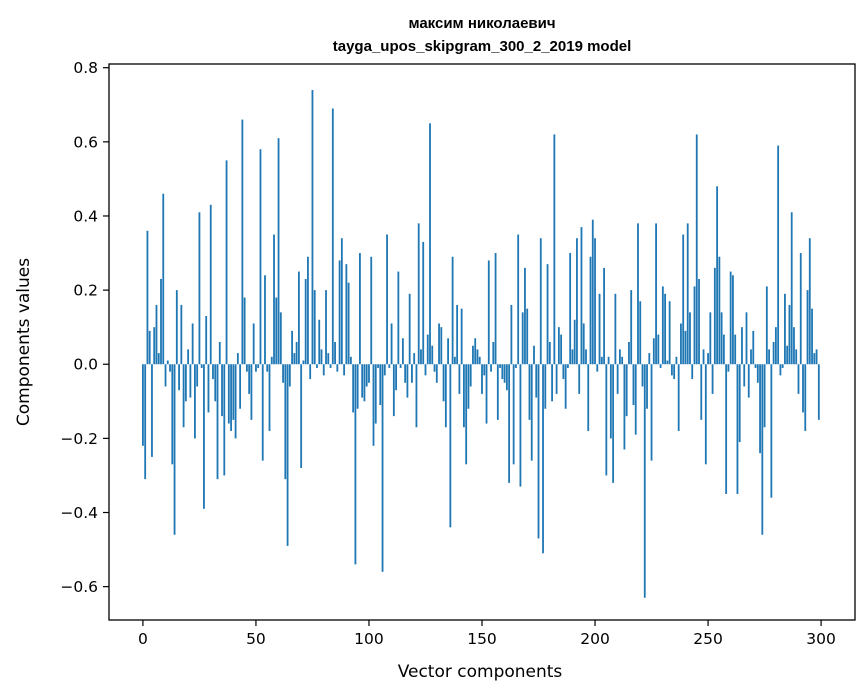  What do you see at coordinates (143, 639) in the screenshot?
I see `x-tick-label: 0` at bounding box center [143, 639].